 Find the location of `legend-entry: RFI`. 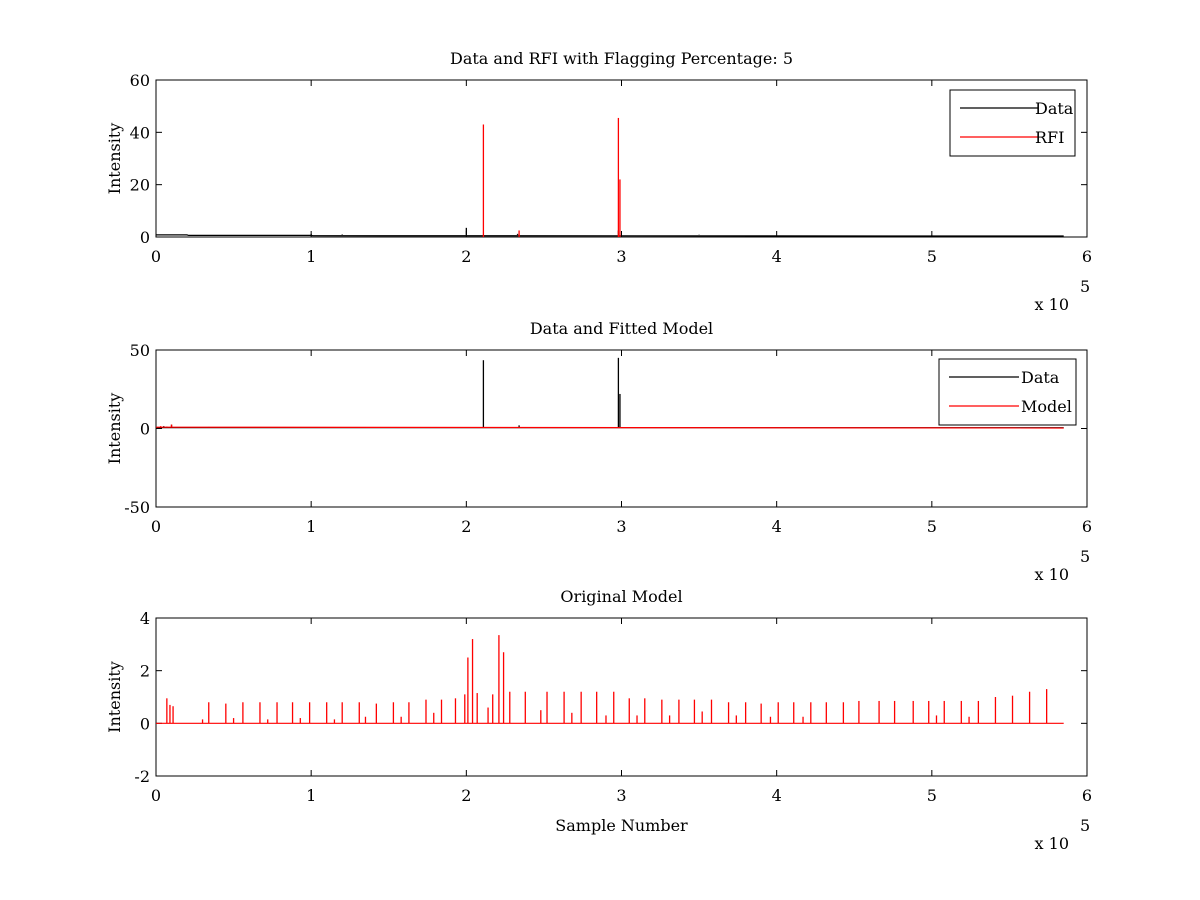

legend-entry: RFI is located at coordinates (1049, 137).